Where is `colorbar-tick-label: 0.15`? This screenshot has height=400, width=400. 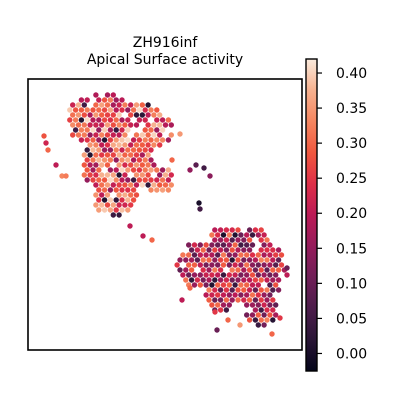 colorbar-tick-label: 0.15 is located at coordinates (351, 249).